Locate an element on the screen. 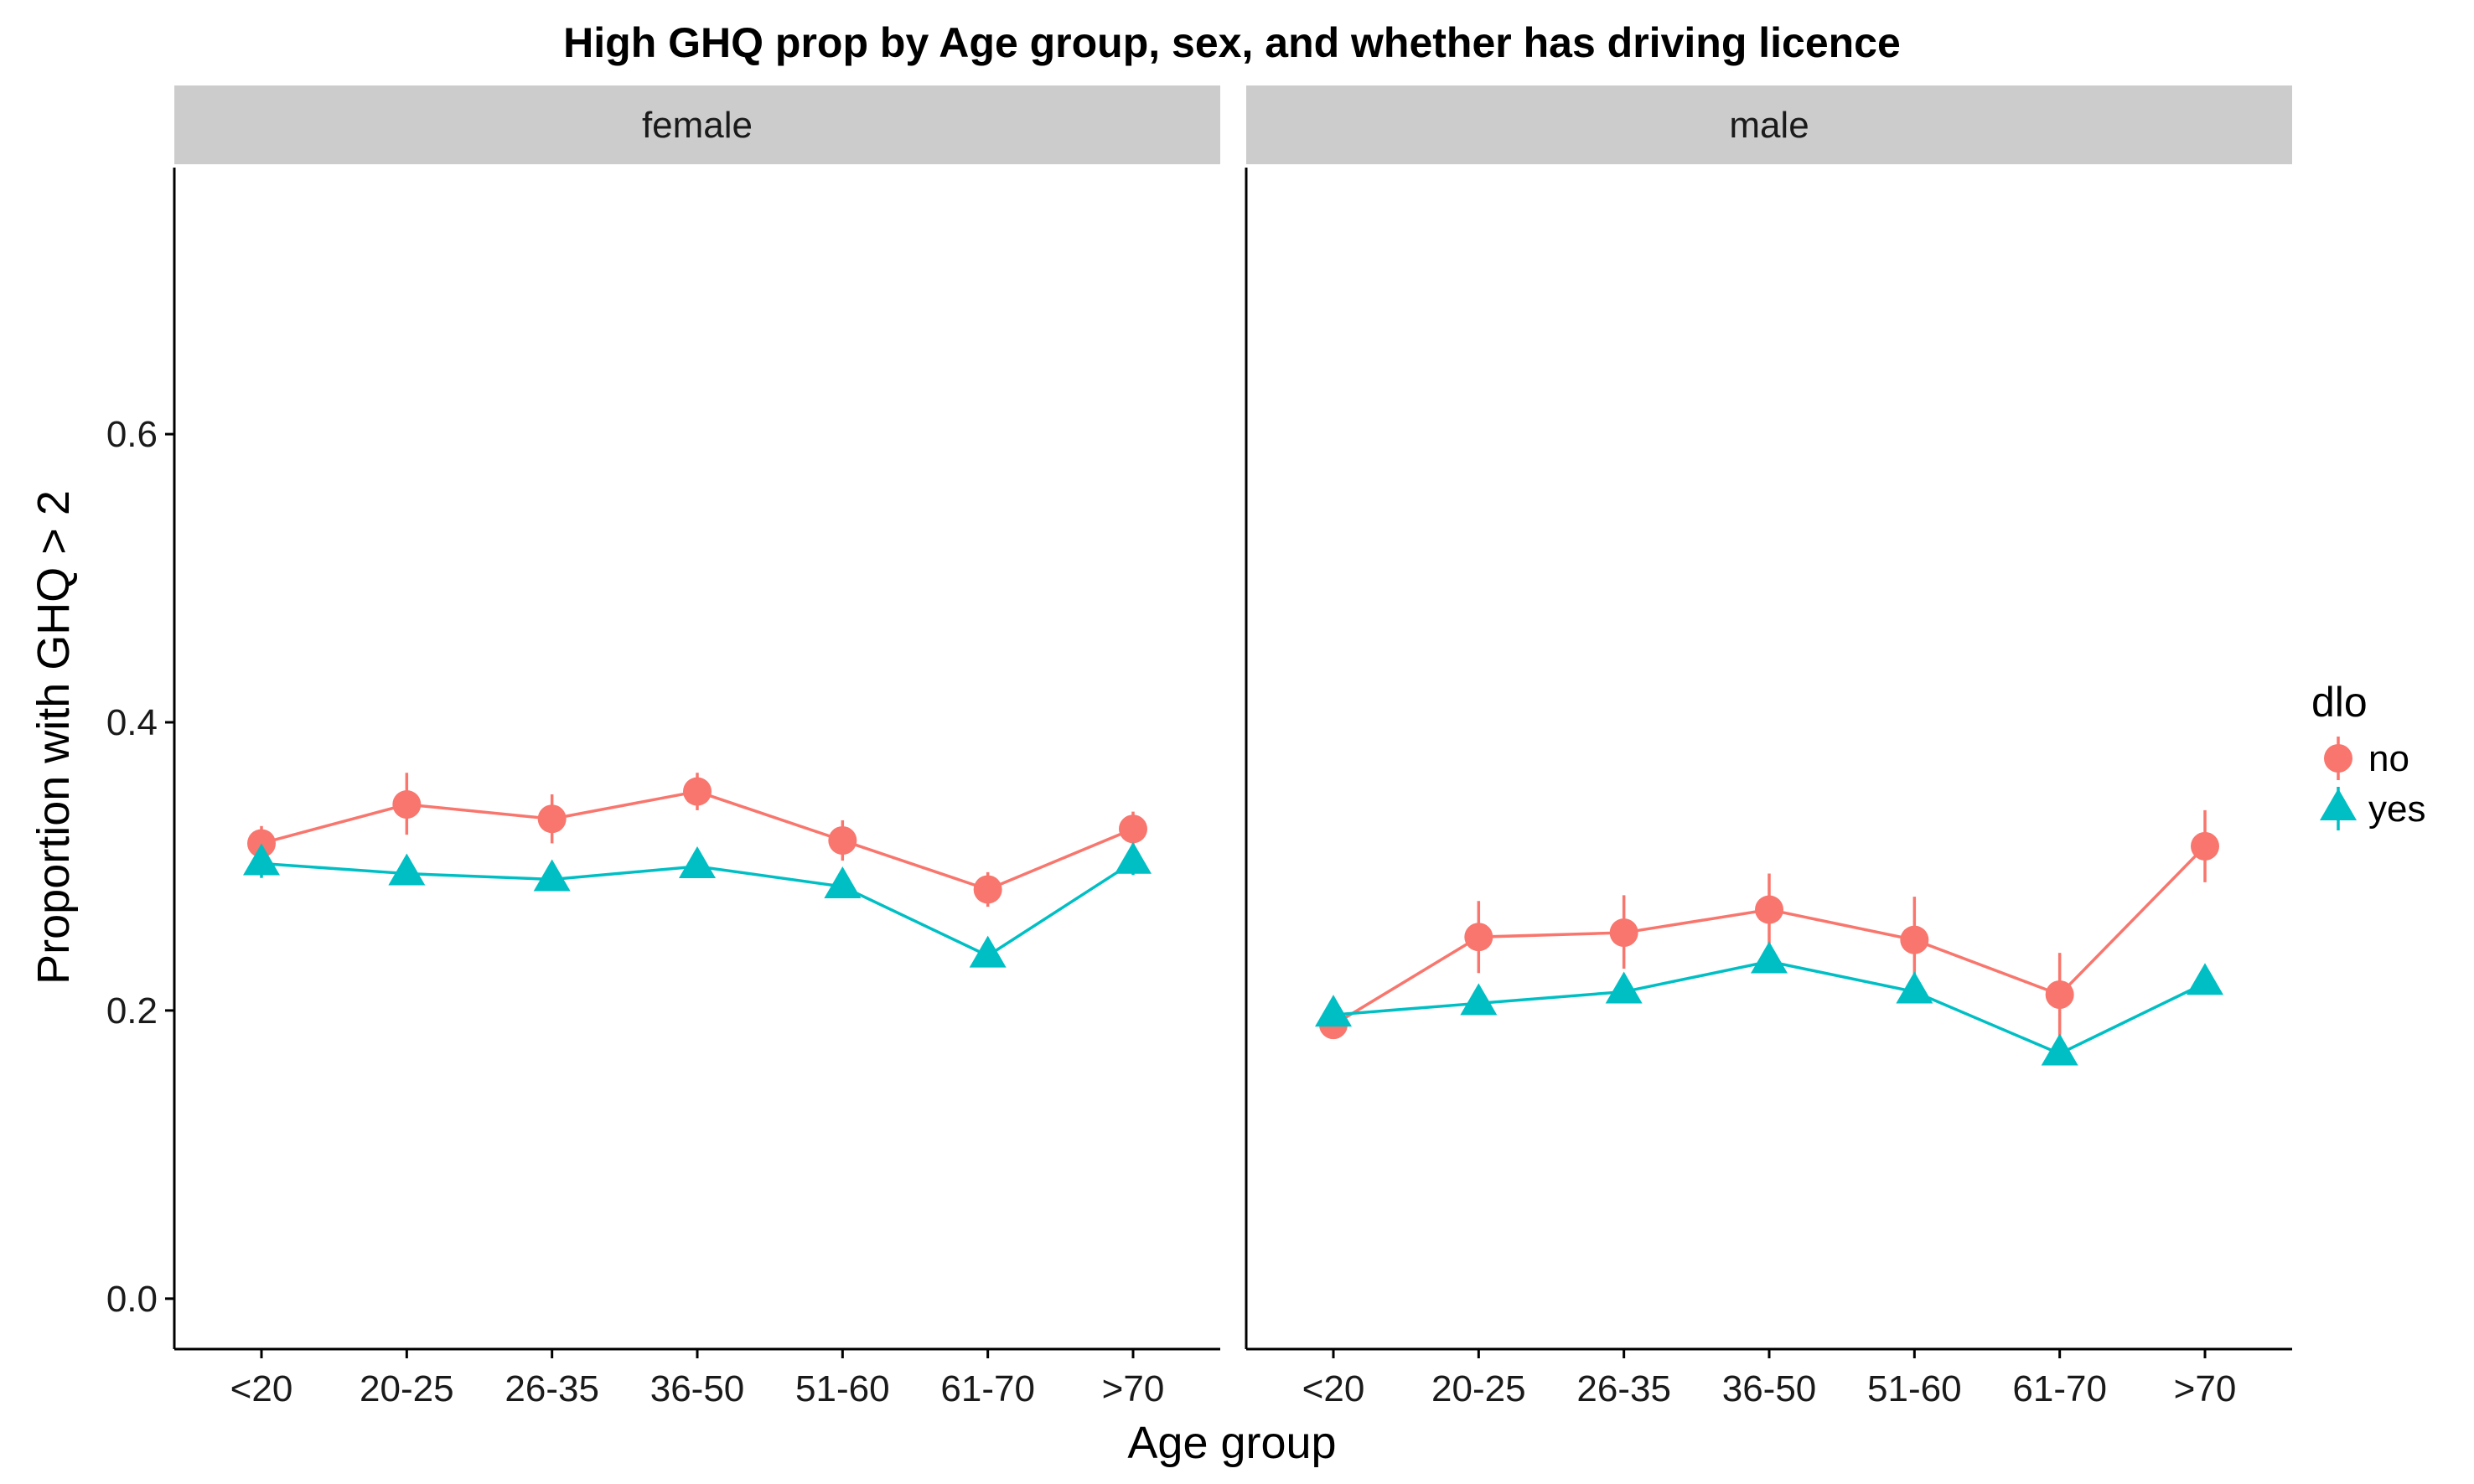 This screenshot has height=1484, width=2474. legend-key-circle is located at coordinates (2338, 758).